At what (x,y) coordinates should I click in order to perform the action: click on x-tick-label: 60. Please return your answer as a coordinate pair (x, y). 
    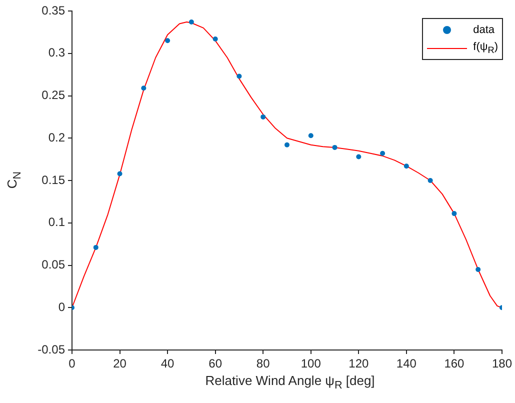
    Looking at the image, I should click on (215, 363).